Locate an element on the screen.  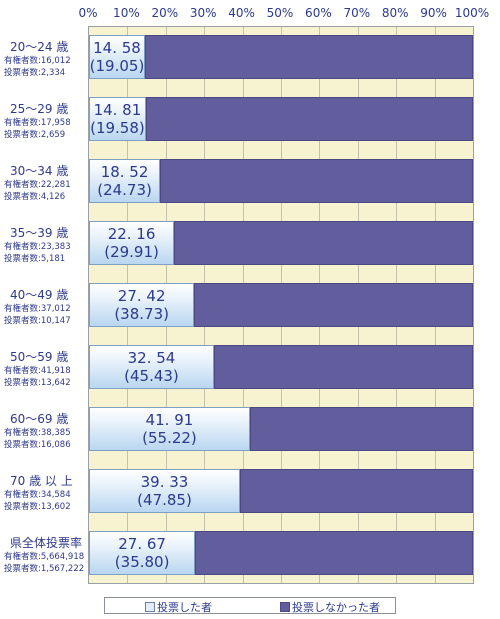
row-label: 50～59 歳有権者数:41,918 投票者数:13,642 is located at coordinates (46, 369).